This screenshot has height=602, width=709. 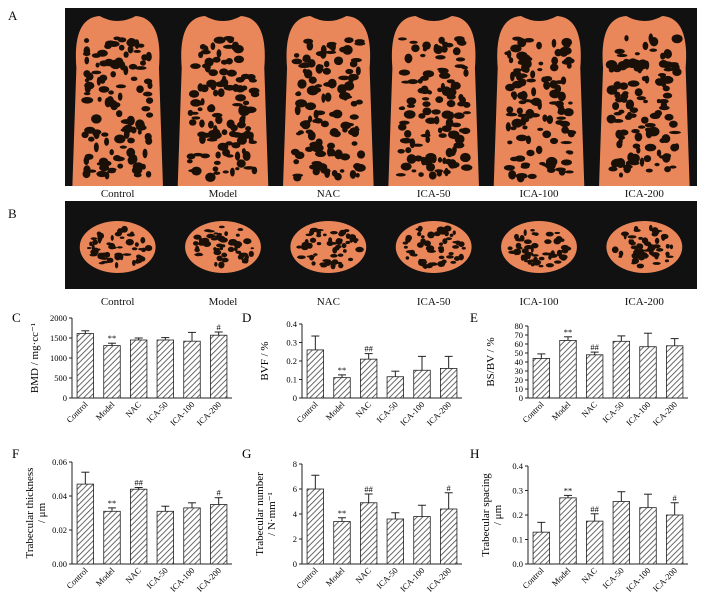 What do you see at coordinates (517, 564) in the screenshot?
I see `y-tick-label: 0.0` at bounding box center [517, 564].